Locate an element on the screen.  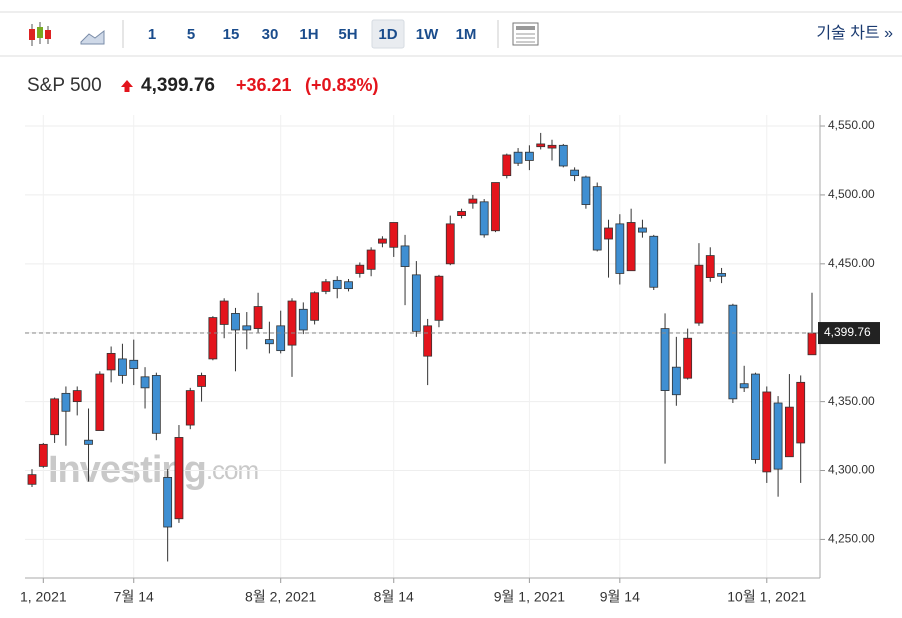
last-price-label: 4,399.76 is located at coordinates (847, 332).